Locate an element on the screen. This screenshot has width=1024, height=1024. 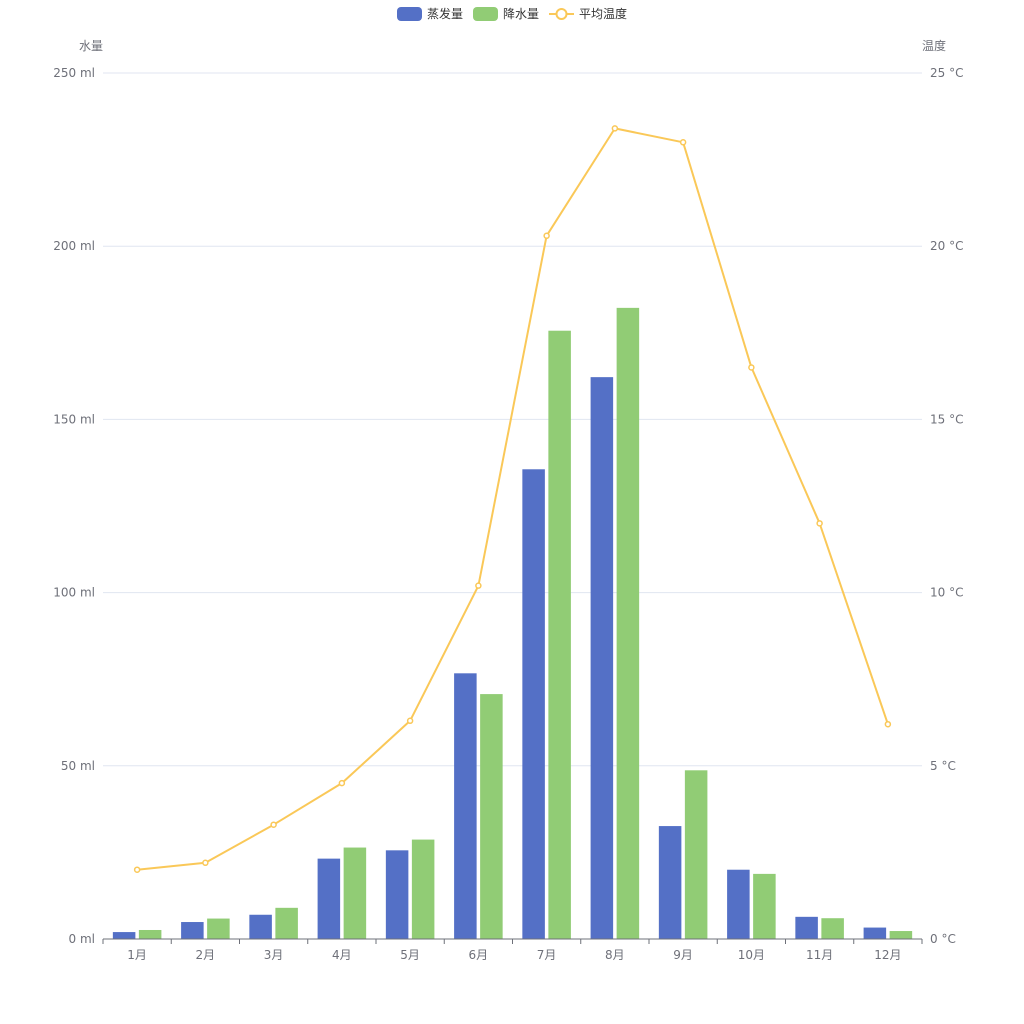
x-tick-label: 5月 is located at coordinates (410, 955).